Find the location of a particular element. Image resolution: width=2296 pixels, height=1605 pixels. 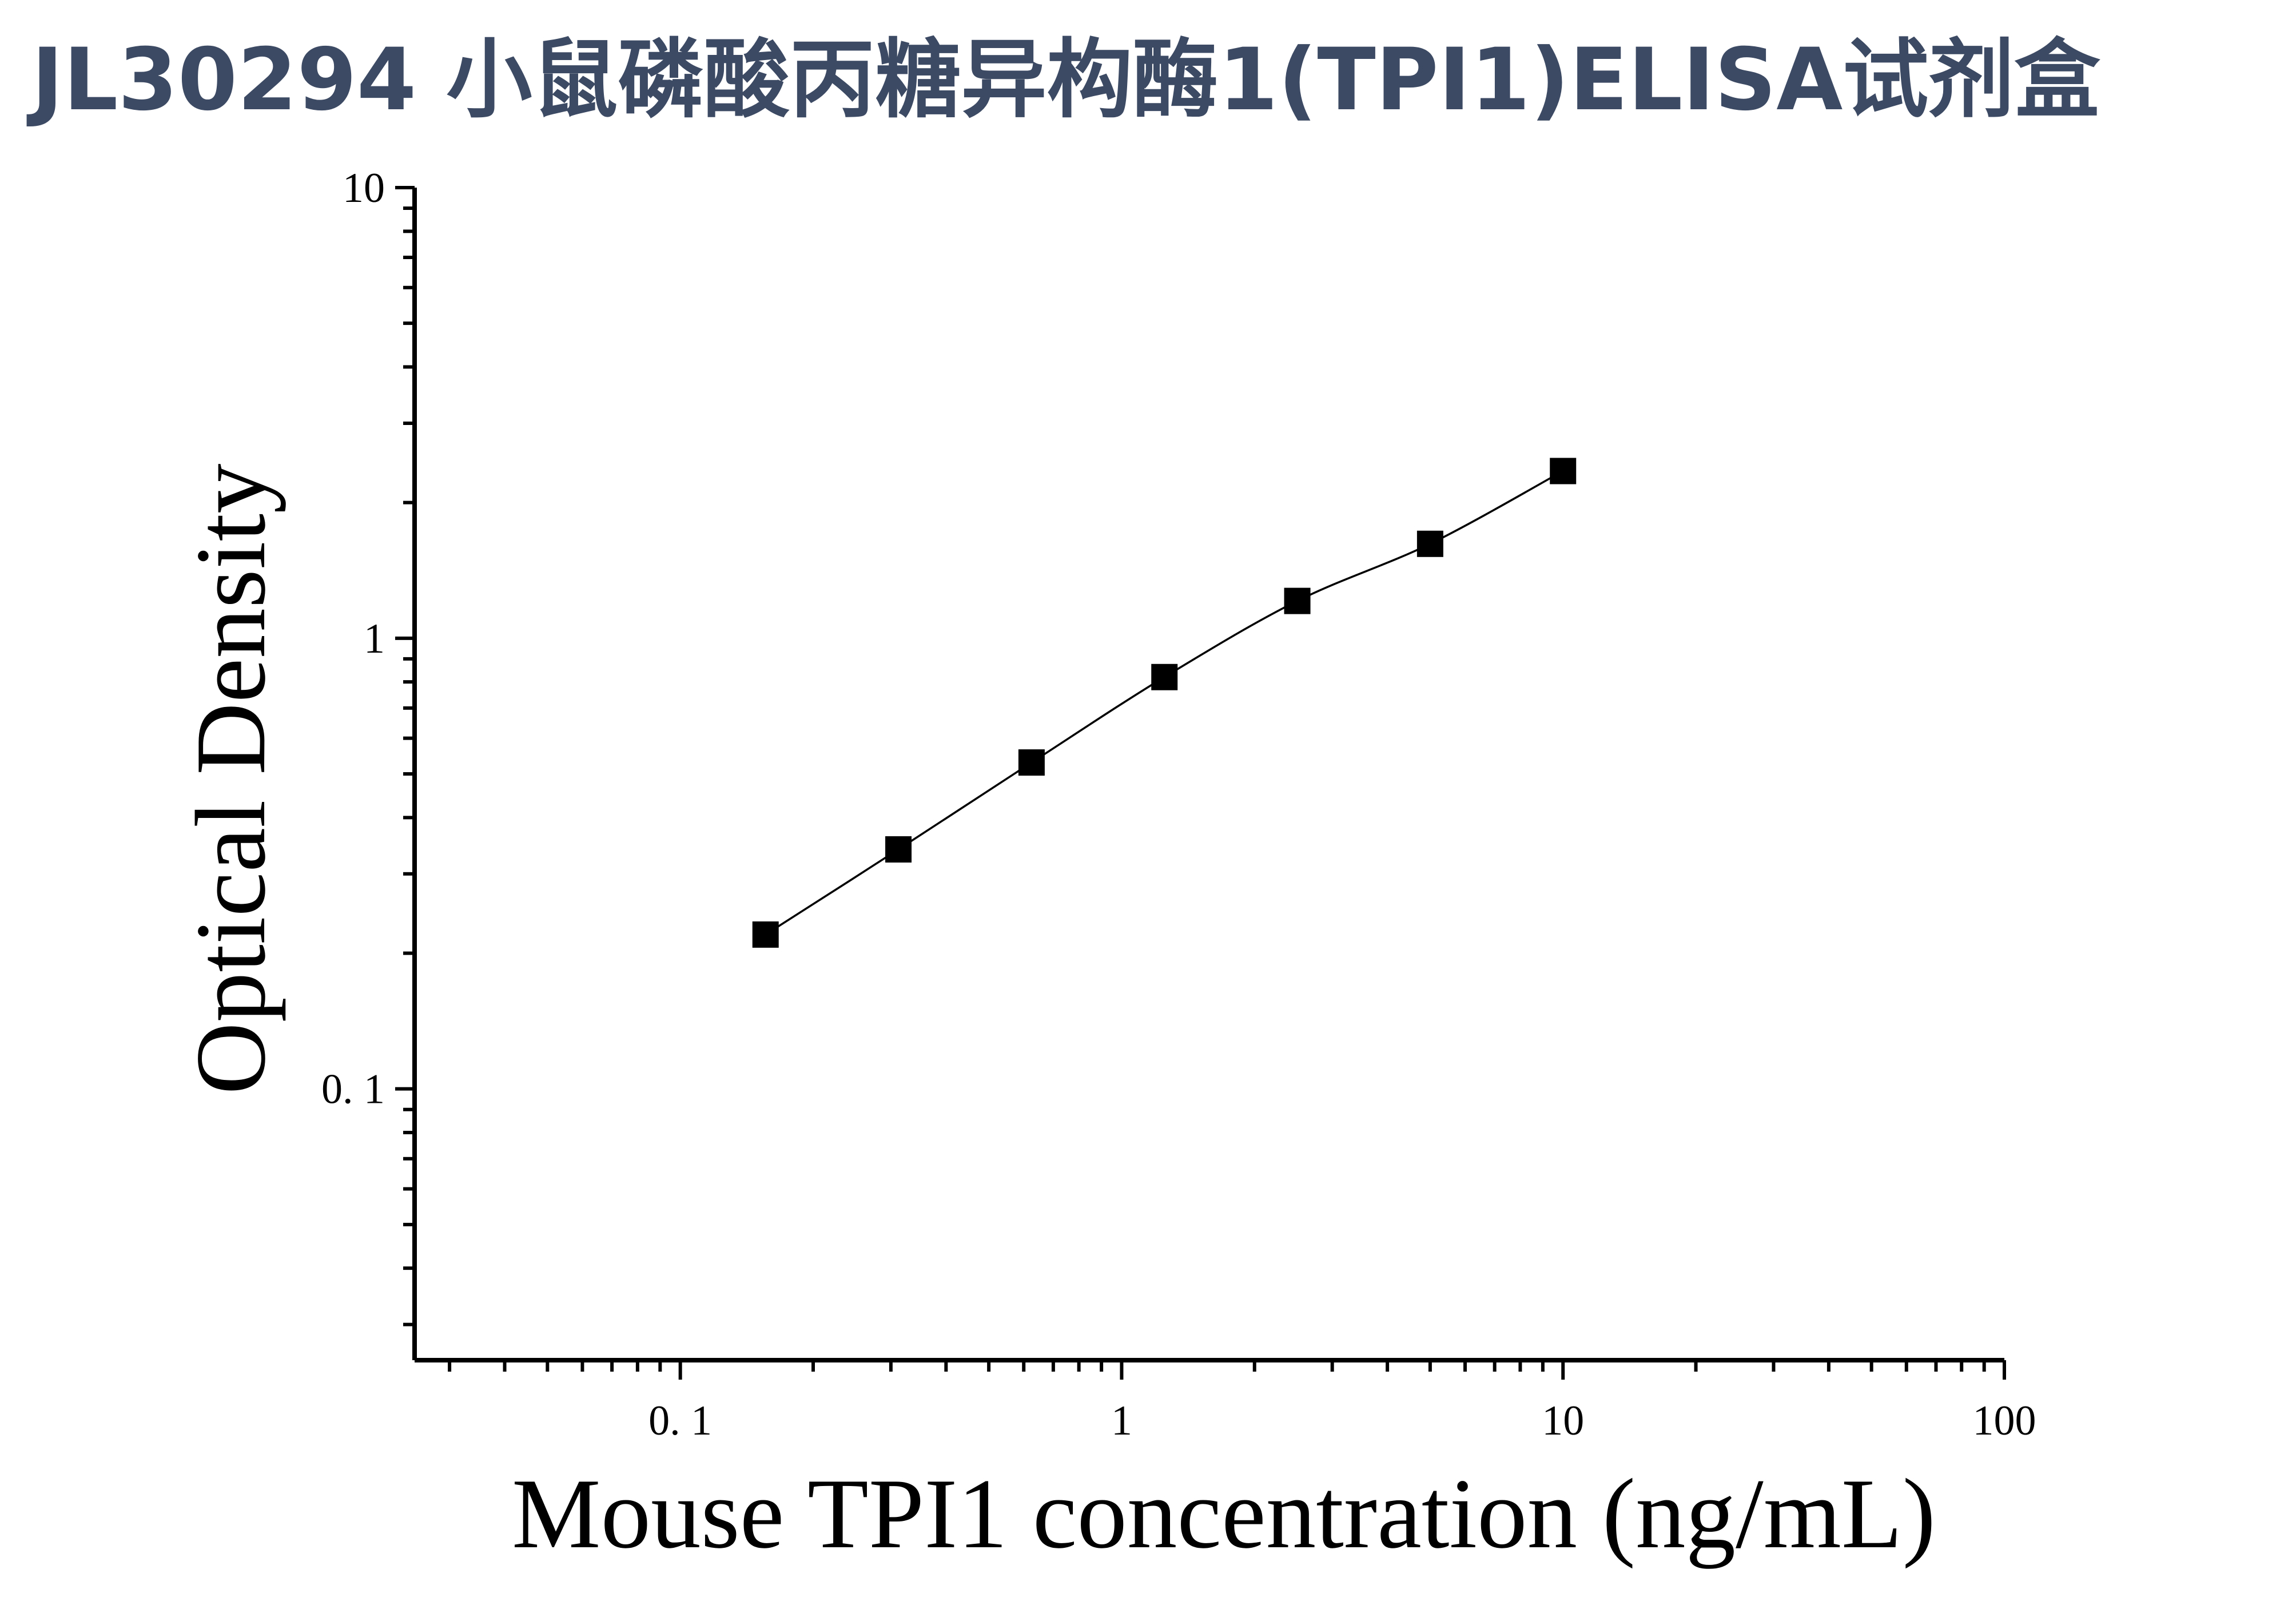

chart-title: JL30294 小鼠磷酸丙糖异构酶1(TPI1)ELISA试剂盒 is located at coordinates (1065, 80).